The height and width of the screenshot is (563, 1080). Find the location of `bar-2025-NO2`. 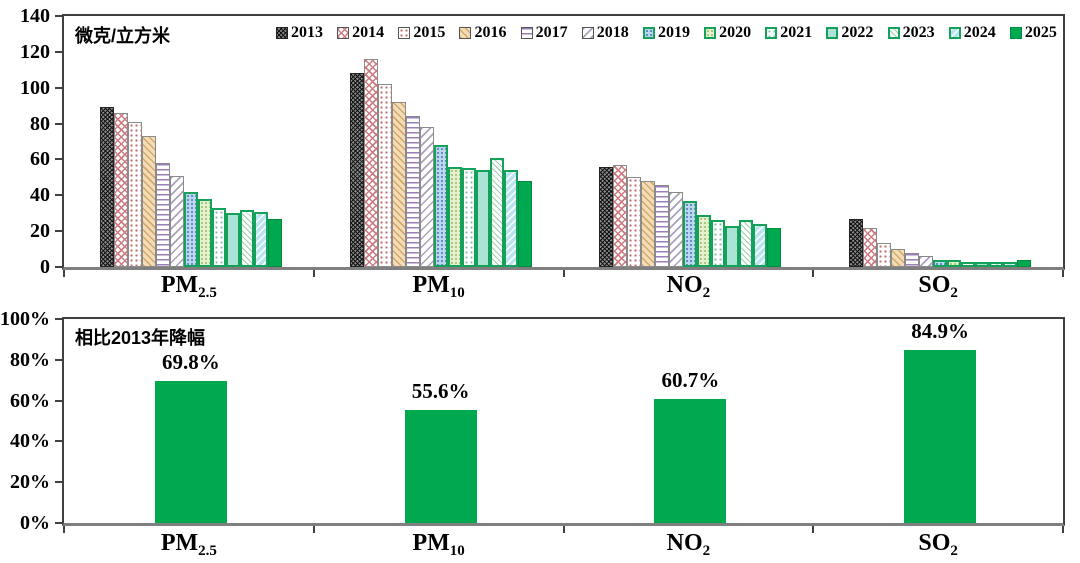

bar-2025-NO2 is located at coordinates (774, 247).